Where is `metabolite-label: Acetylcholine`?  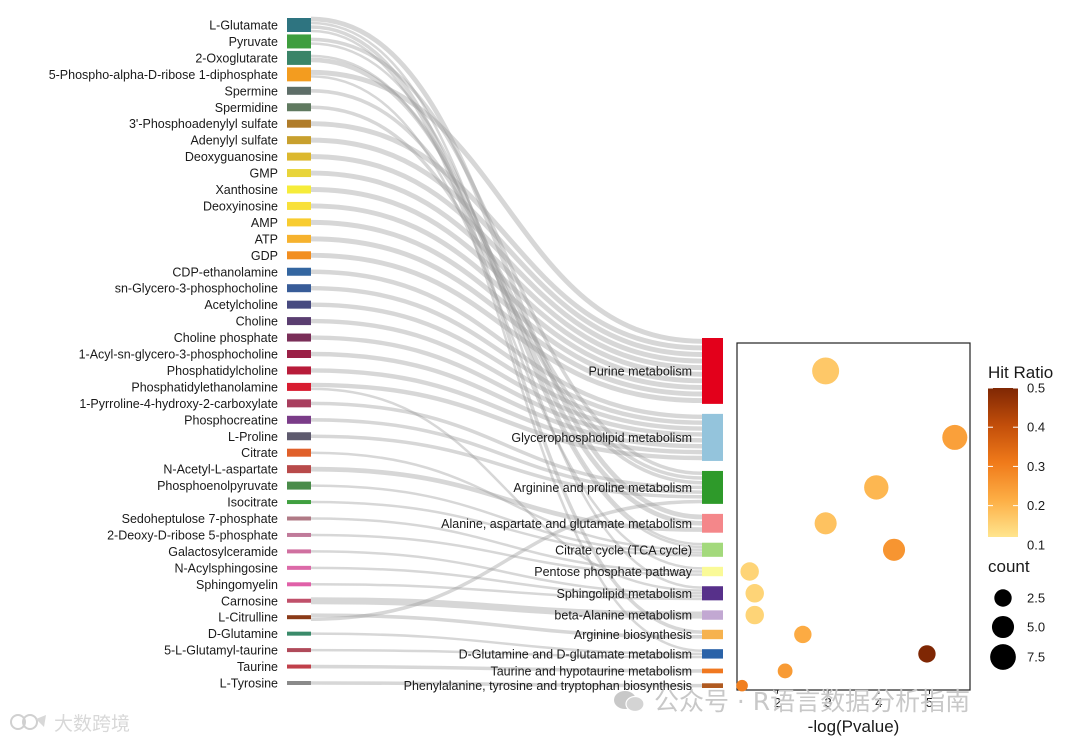 metabolite-label: Acetylcholine is located at coordinates (241, 305).